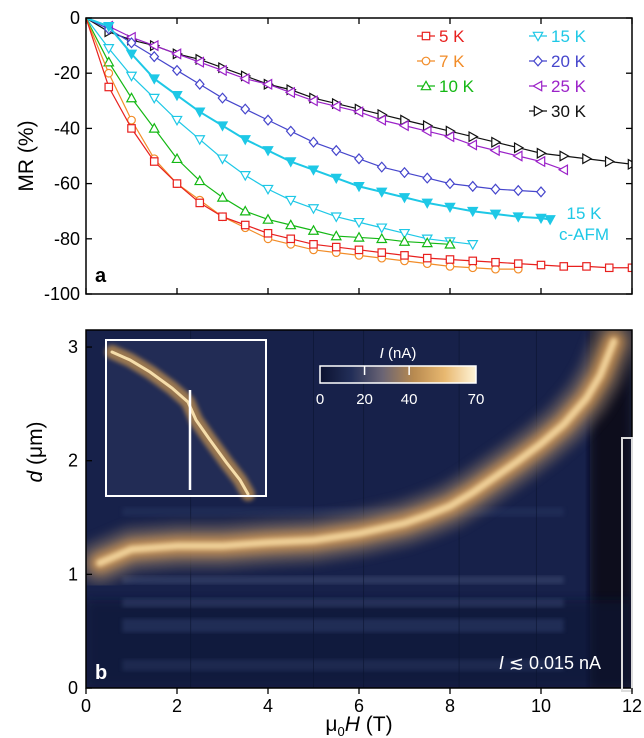  Describe the element at coordinates (376, 724) in the screenshot. I see `x-title-unit: (T)` at that location.